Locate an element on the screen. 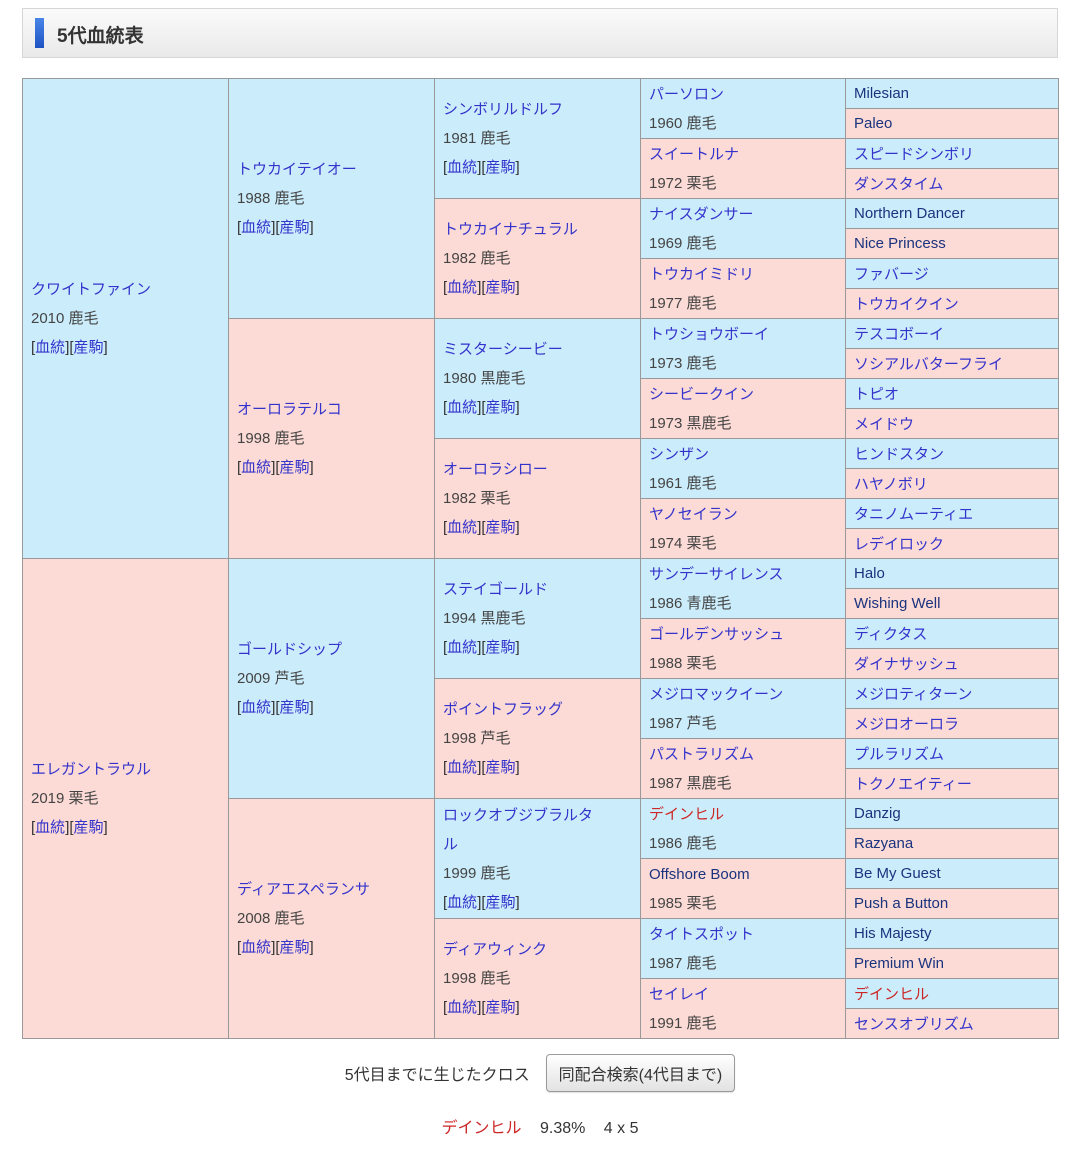 Image resolution: width=1080 pixels, height=1156 pixels. horse-name-link: ロックオブジブラルタル is located at coordinates (518, 829).